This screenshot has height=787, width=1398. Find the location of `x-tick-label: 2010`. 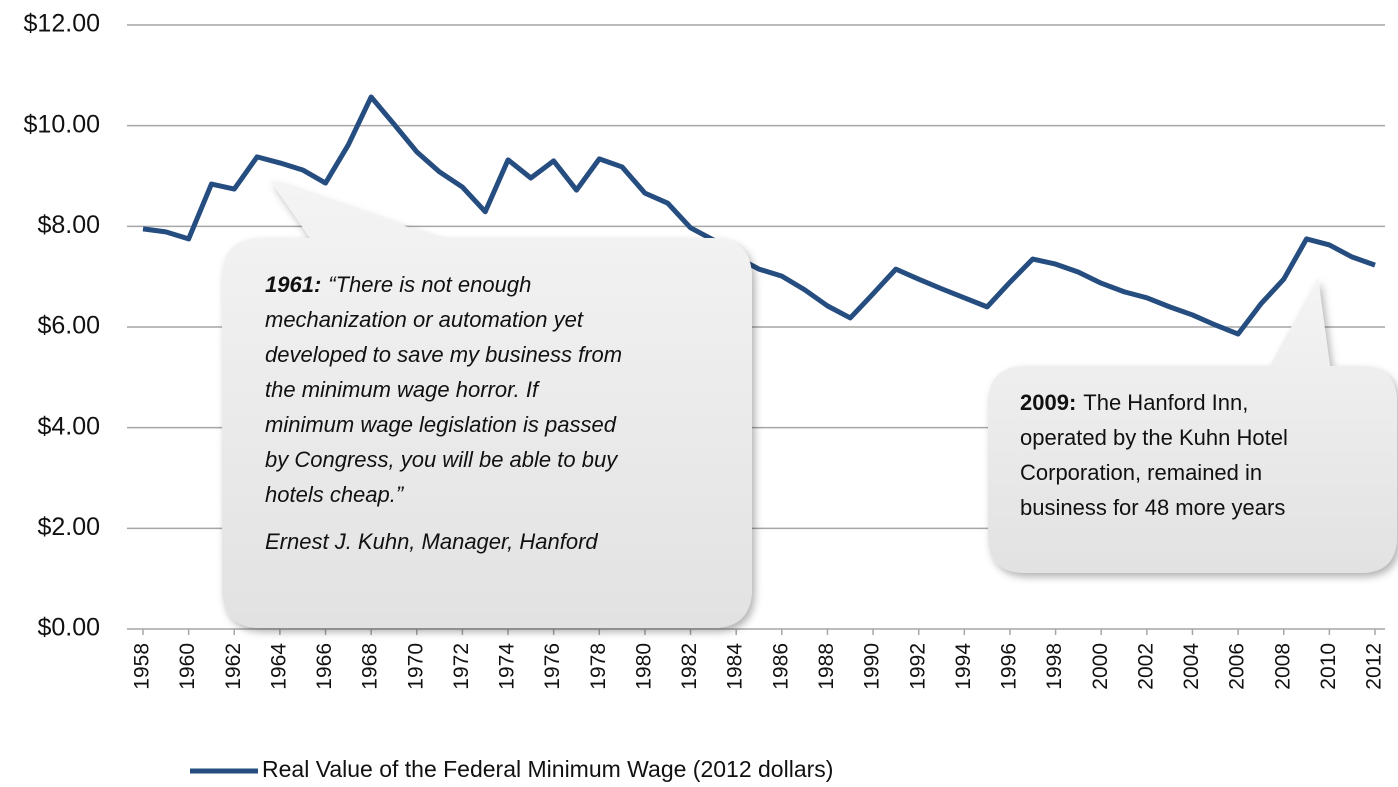

x-tick-label: 2010 is located at coordinates (1328, 666).